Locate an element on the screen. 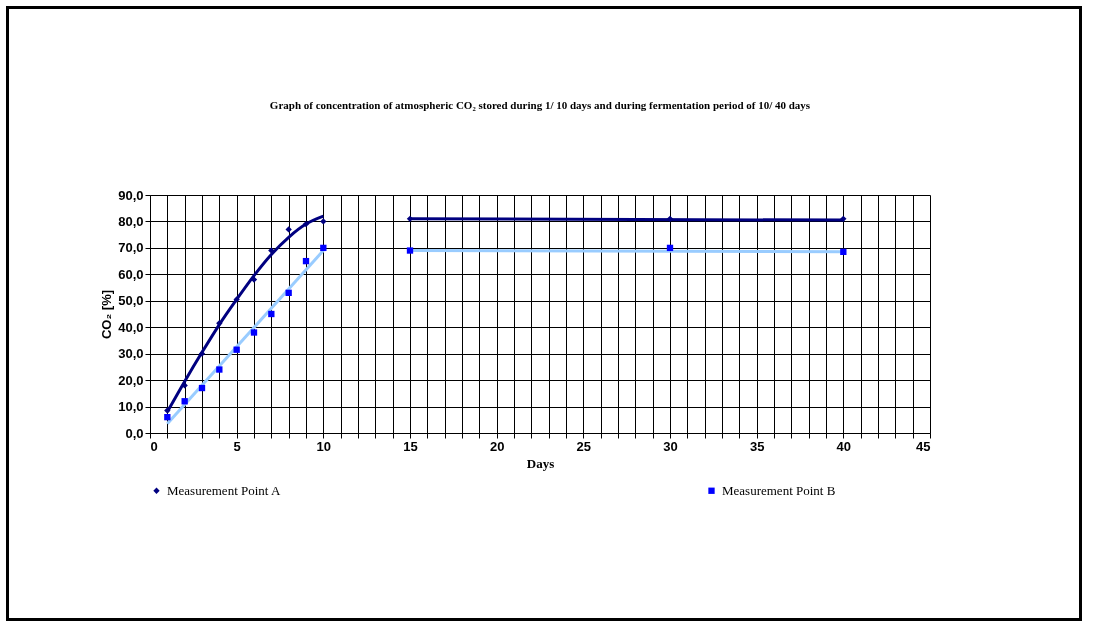 This screenshot has width=1094, height=633. x-tick-label: 20 is located at coordinates (497, 446).